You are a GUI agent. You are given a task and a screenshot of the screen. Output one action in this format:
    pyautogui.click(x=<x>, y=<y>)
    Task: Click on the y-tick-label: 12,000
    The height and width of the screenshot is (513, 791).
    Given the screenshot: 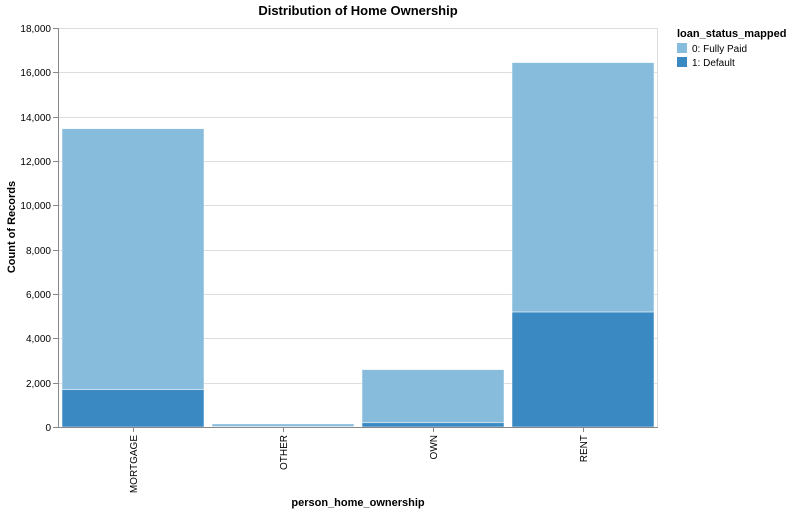 What is the action you would take?
    pyautogui.click(x=35, y=162)
    